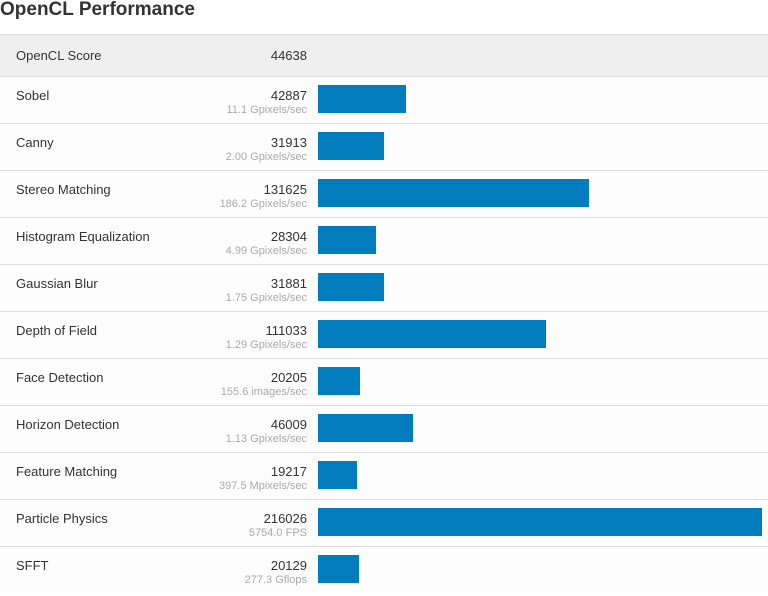 The width and height of the screenshot is (768, 596). What do you see at coordinates (60, 377) in the screenshot?
I see `benchmark-name: Face Detection` at bounding box center [60, 377].